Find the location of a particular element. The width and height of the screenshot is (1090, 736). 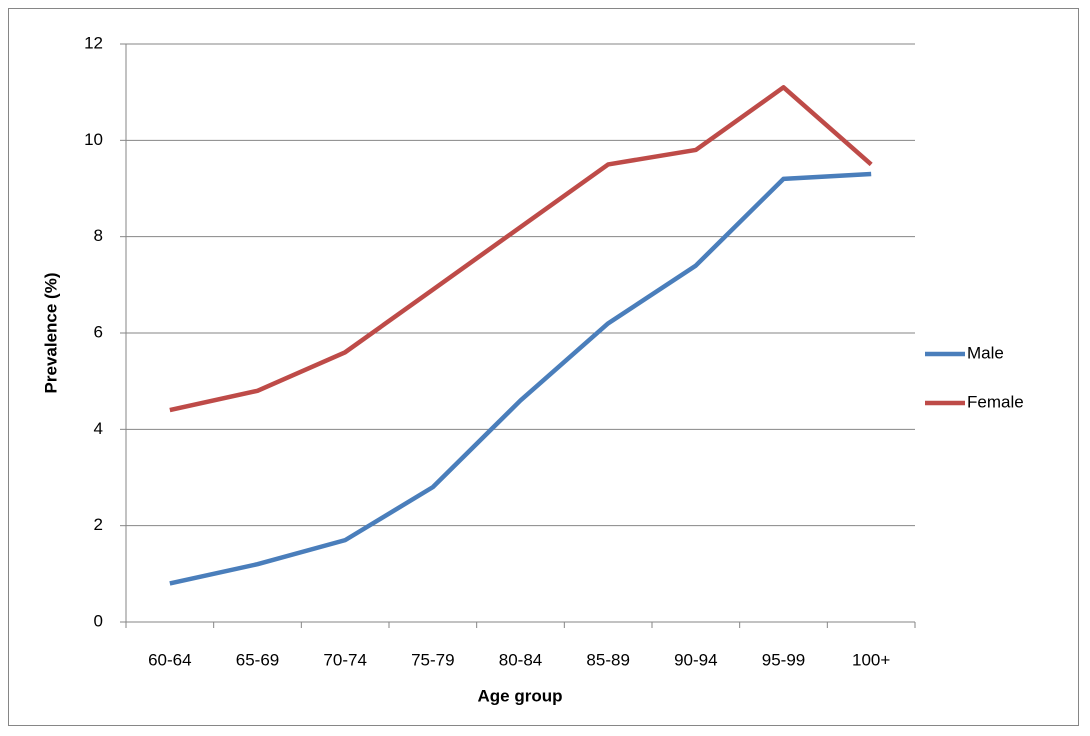

y-tick-label: 12 is located at coordinates (93, 42).